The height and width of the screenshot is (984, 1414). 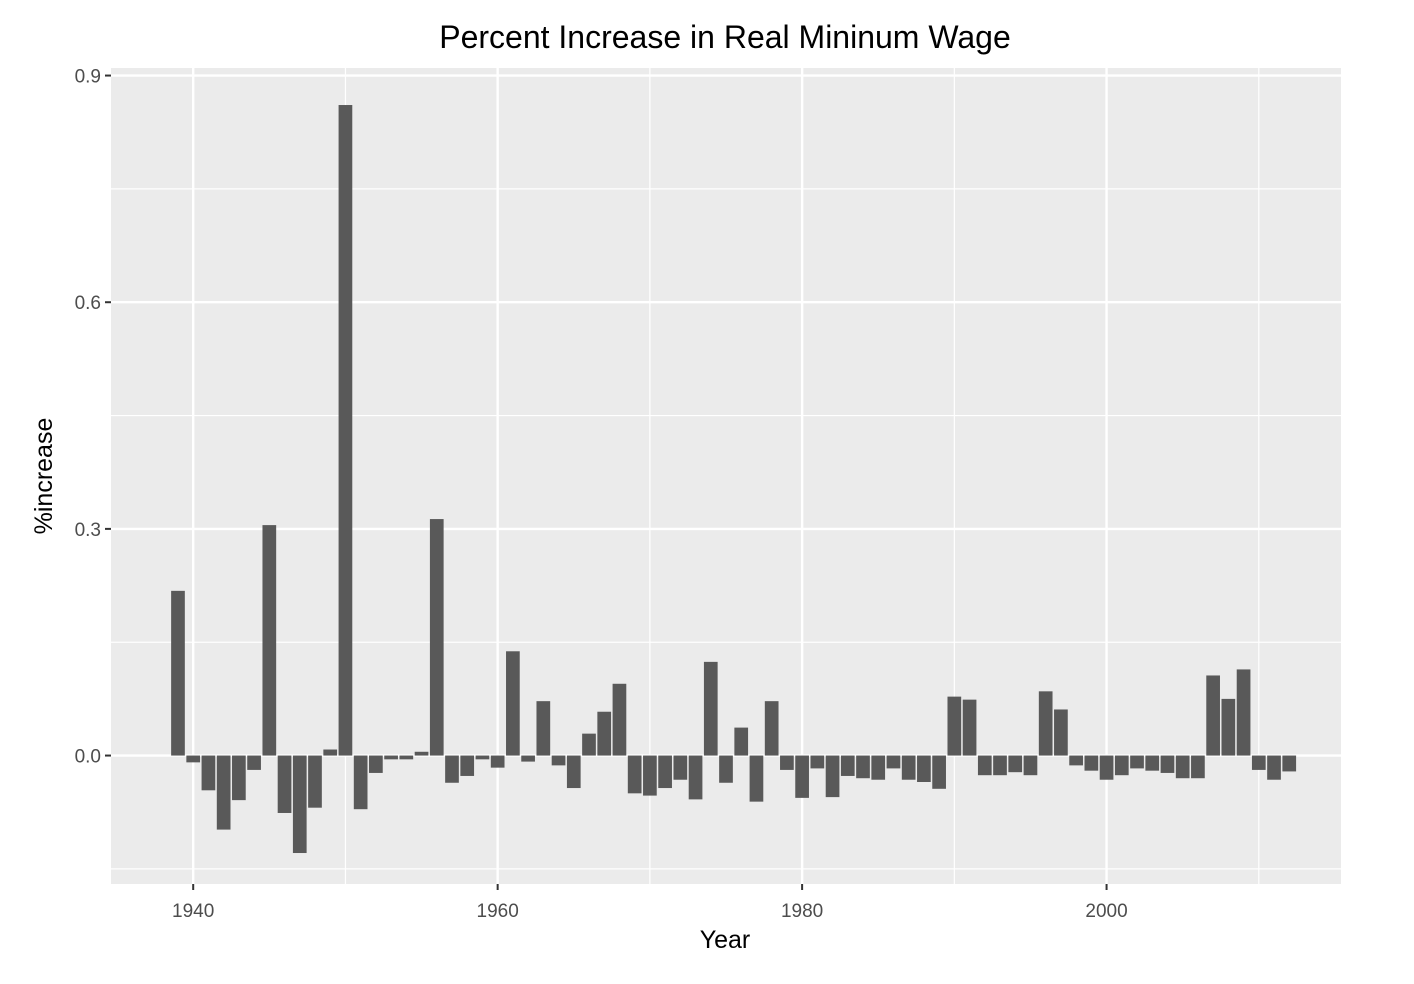 I want to click on y-tick-label: 0.6, so click(x=88, y=303).